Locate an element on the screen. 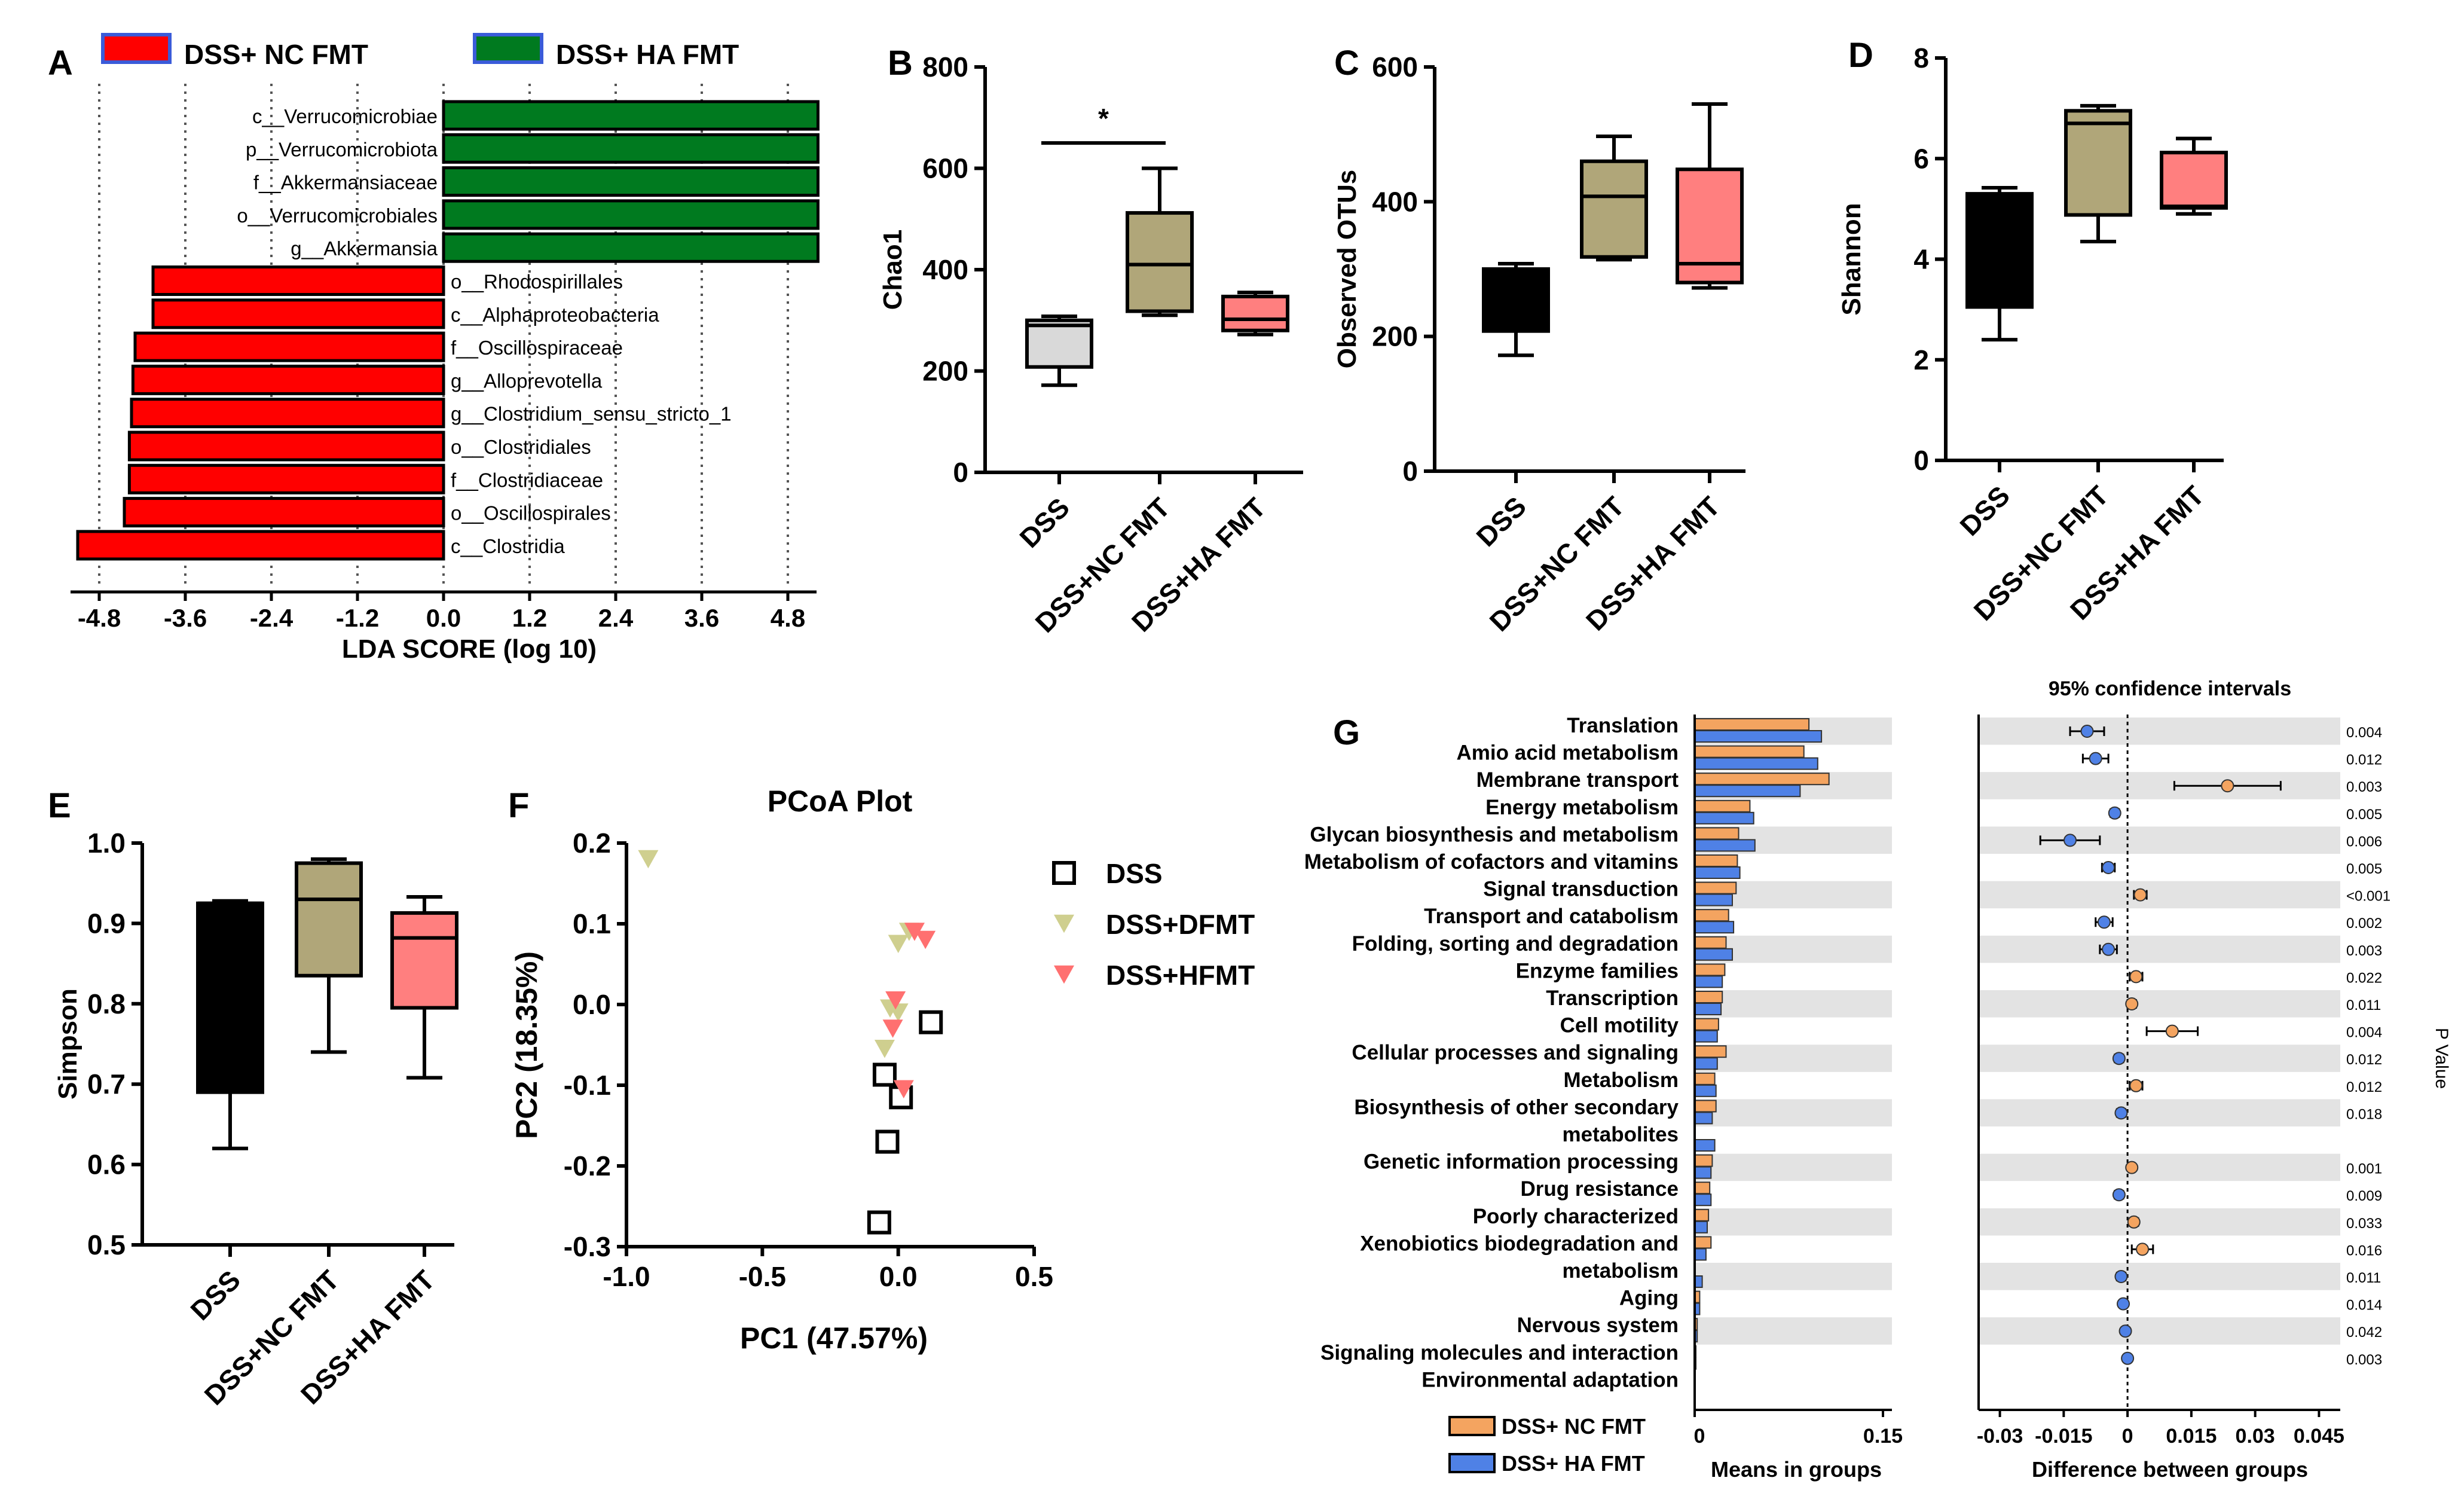  y-tick-label: 0.2 is located at coordinates (592, 843).